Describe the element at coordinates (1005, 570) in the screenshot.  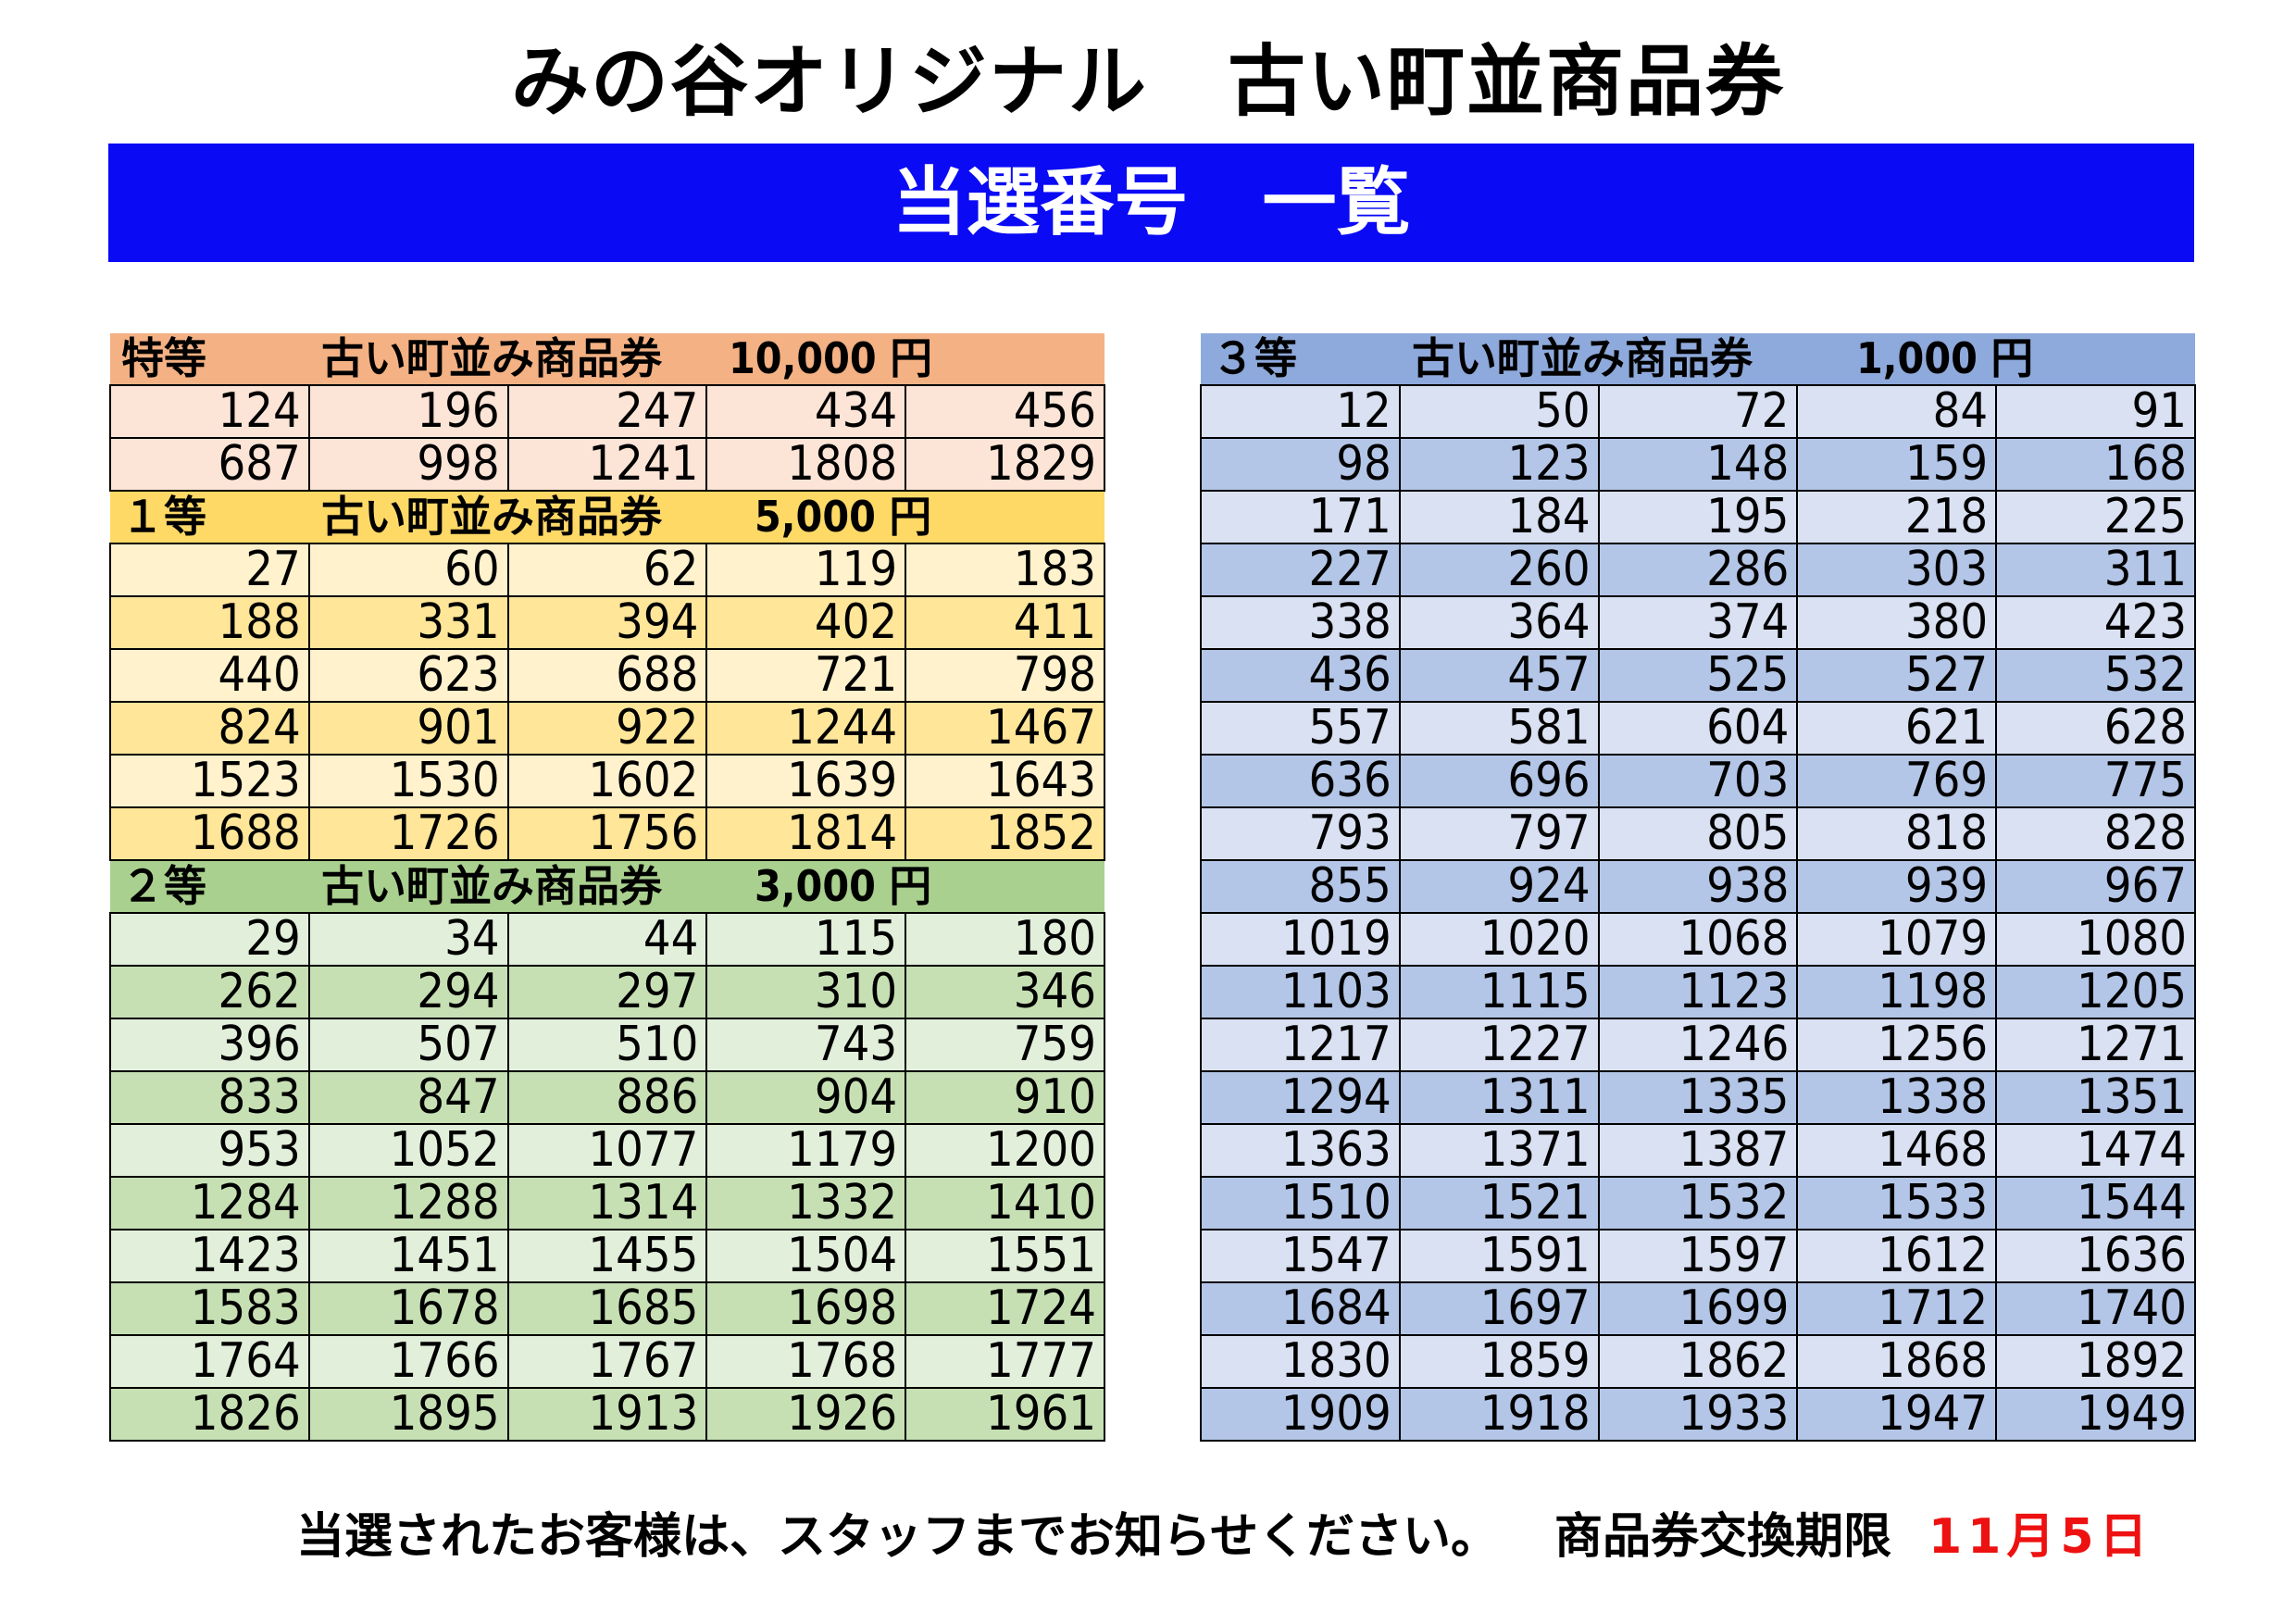
I see `winning-number-cell: 183` at that location.